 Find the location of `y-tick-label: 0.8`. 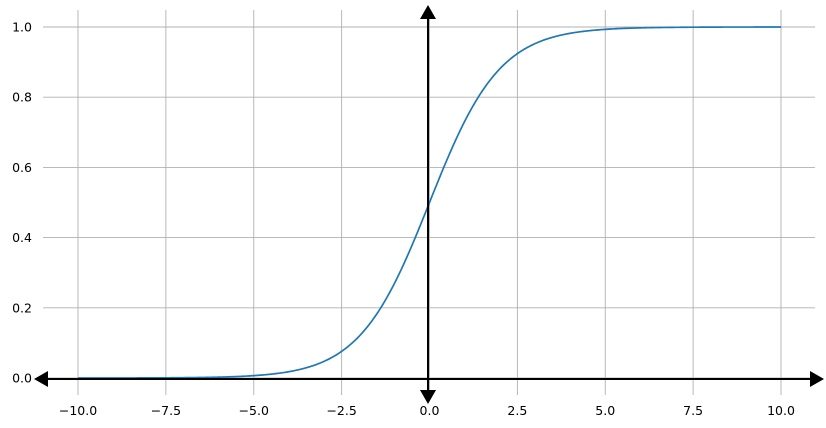

y-tick-label: 0.8 is located at coordinates (22, 97).